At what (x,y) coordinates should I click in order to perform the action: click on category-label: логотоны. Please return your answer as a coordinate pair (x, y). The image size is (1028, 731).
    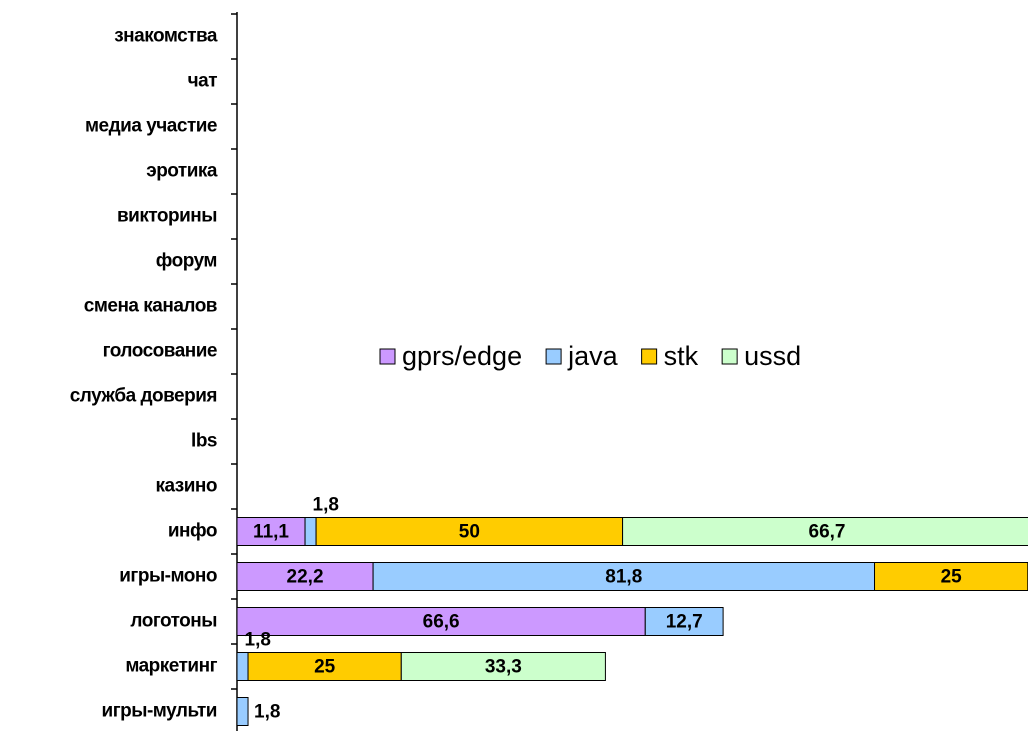
    Looking at the image, I should click on (173, 621).